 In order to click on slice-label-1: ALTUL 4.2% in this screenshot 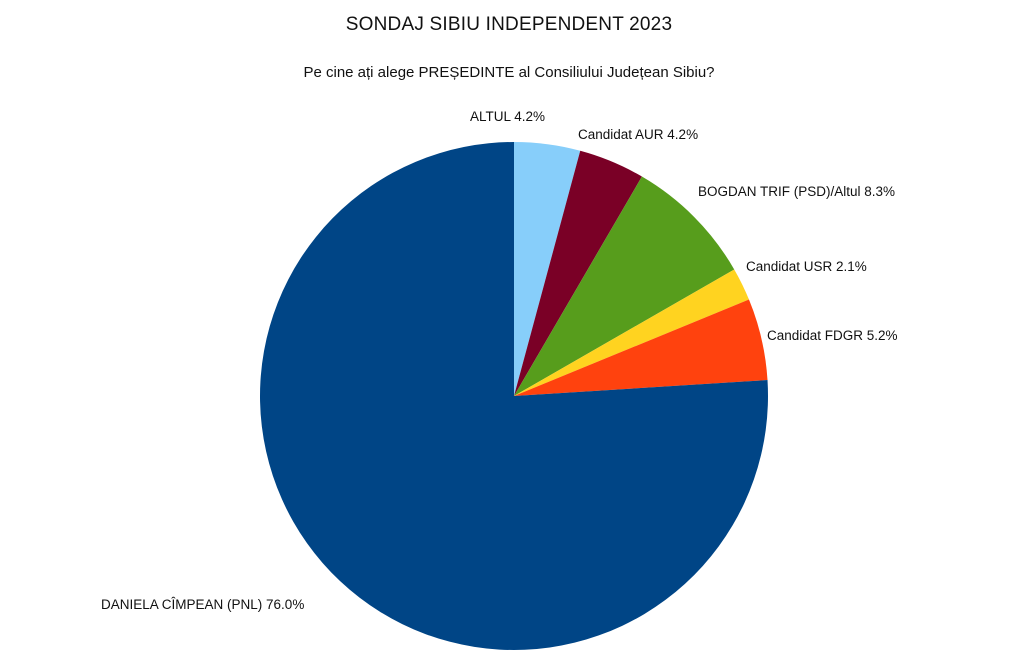, I will do `click(507, 116)`.